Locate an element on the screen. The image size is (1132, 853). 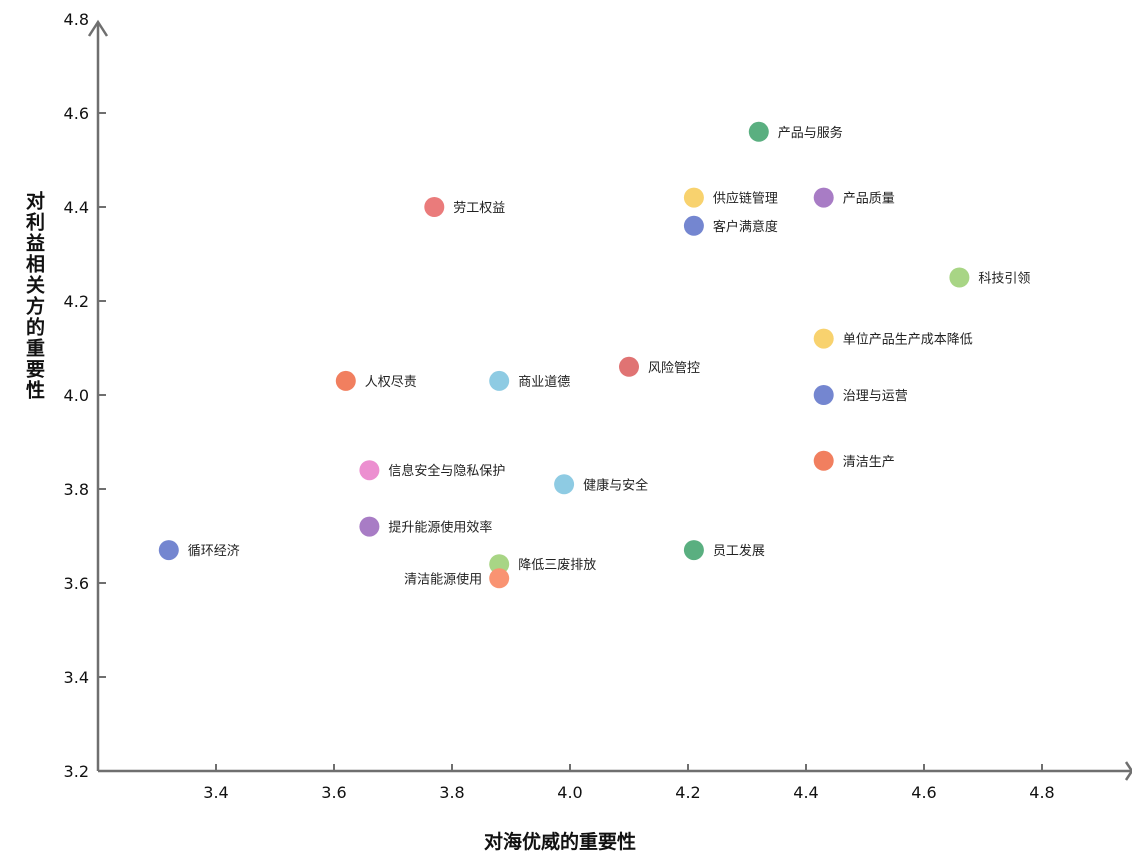
y-tick-label: 4.4 is located at coordinates (76, 207).